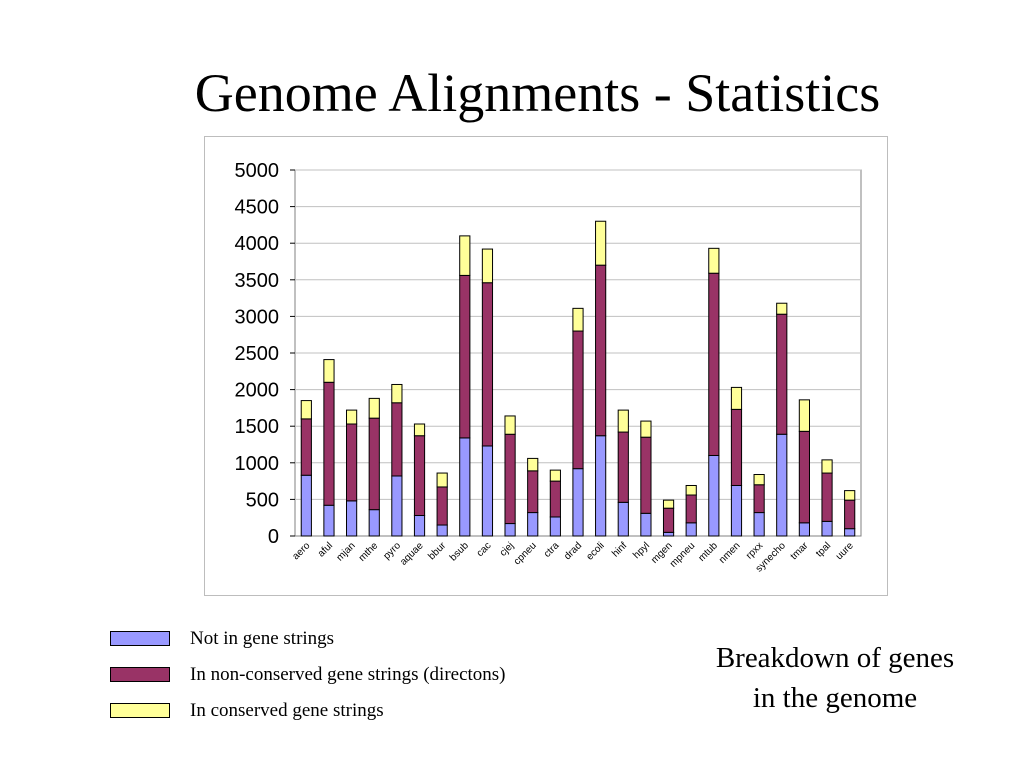 This screenshot has width=1024, height=768. What do you see at coordinates (257, 281) in the screenshot?
I see `y-tick-label: 3500` at bounding box center [257, 281].